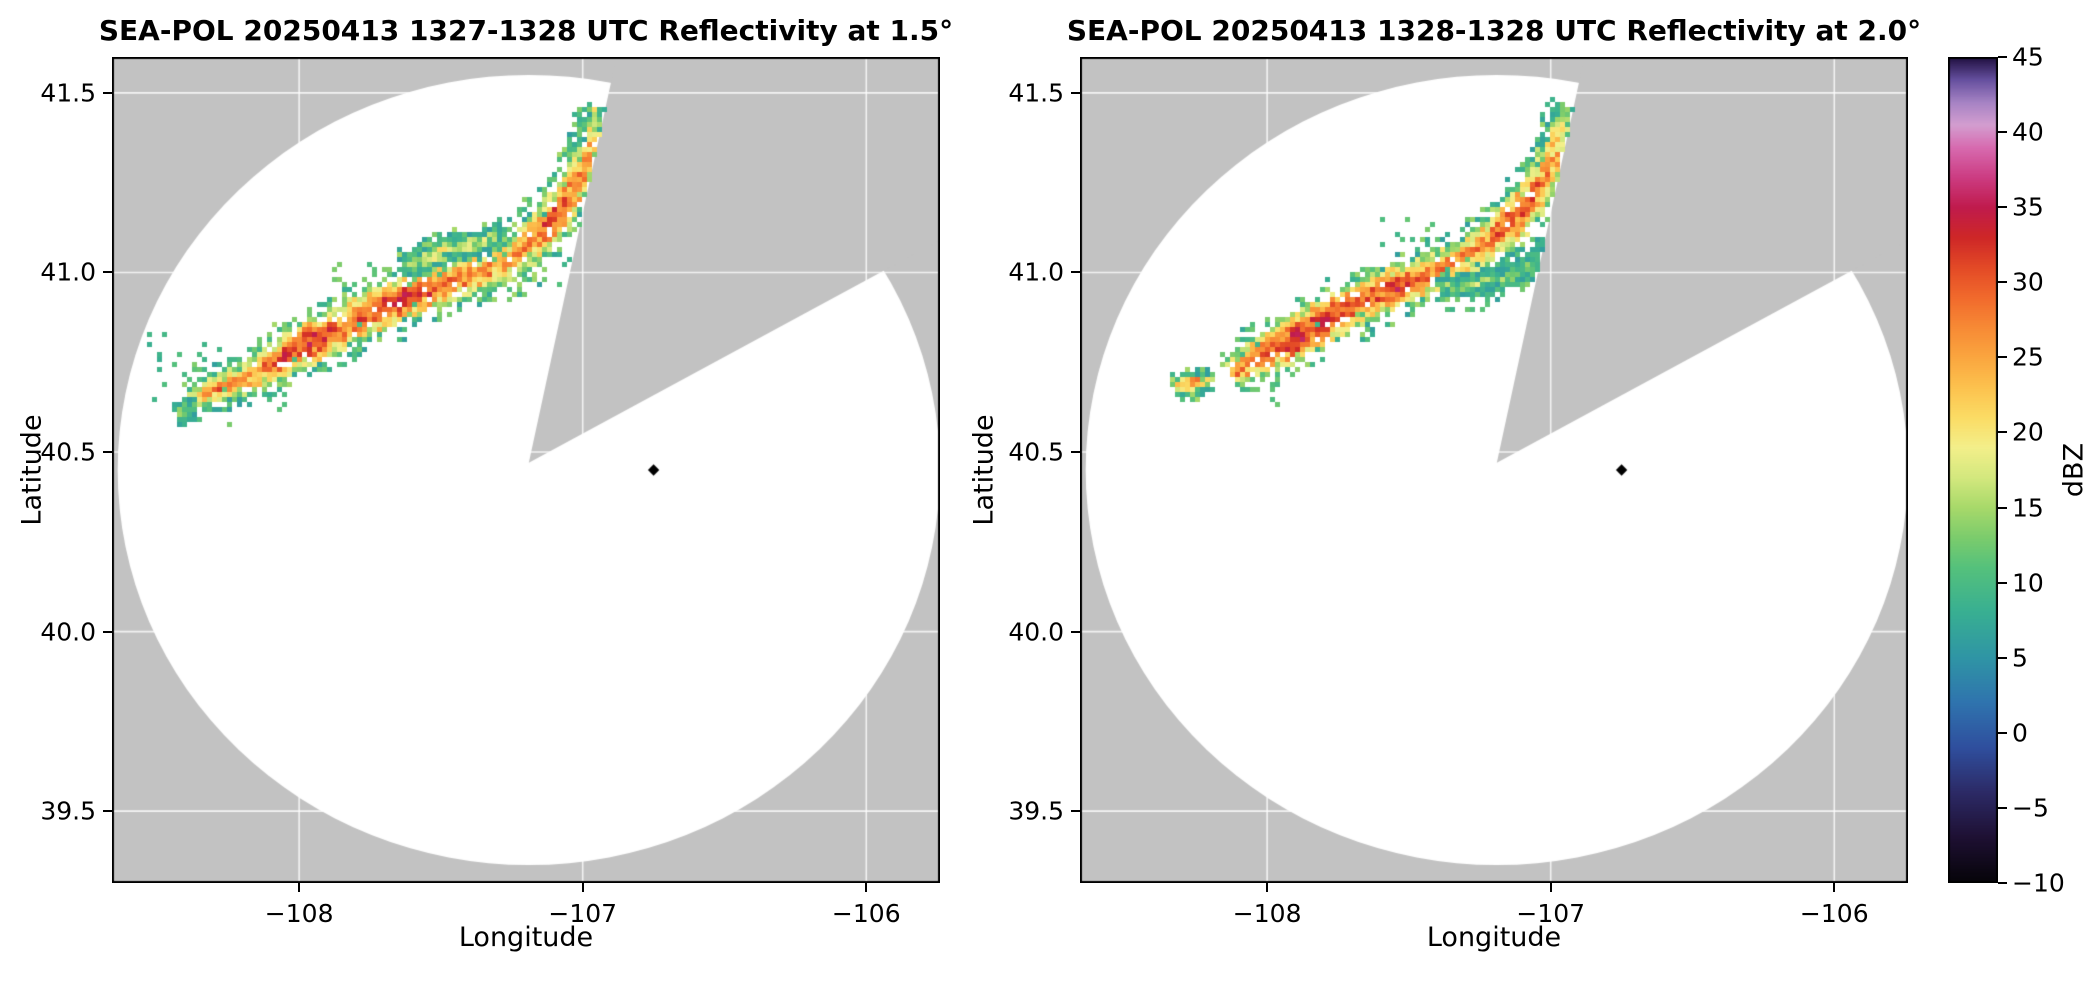 This screenshot has width=2096, height=990. I want to click on y-axis-label-right: Latitude, so click(984, 470).